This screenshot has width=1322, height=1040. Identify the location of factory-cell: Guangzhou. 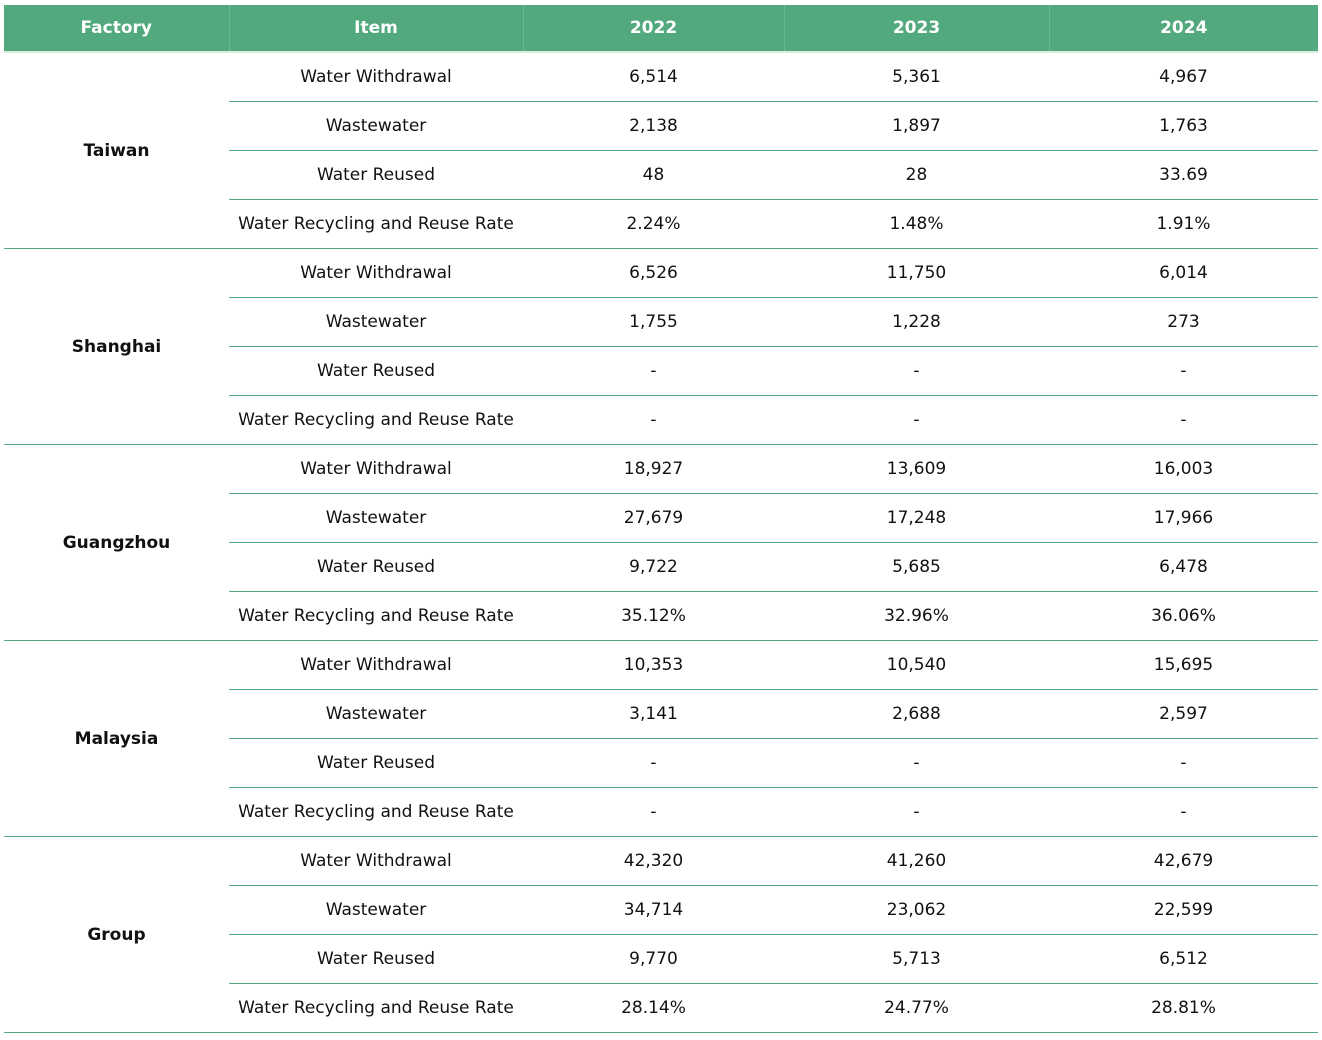
(116, 542).